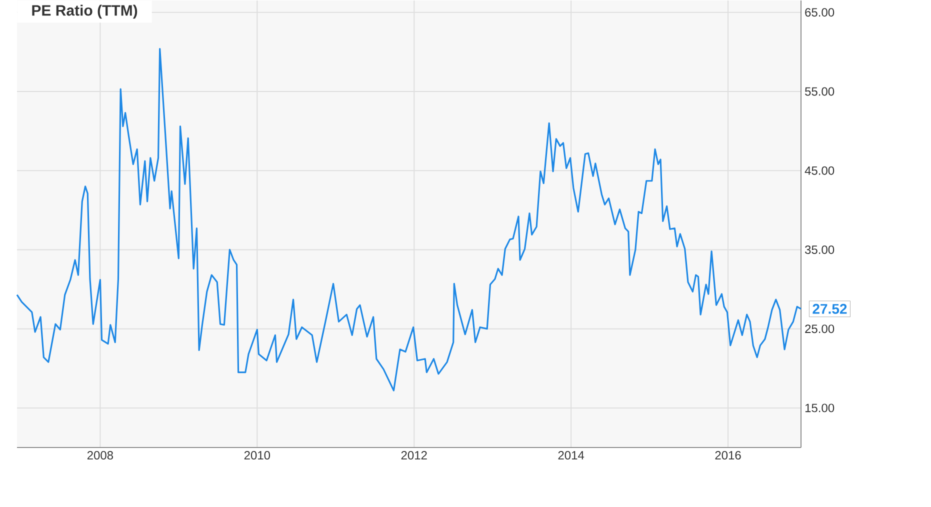  Describe the element at coordinates (829, 309) in the screenshot. I see `annotation: 27.52` at that location.